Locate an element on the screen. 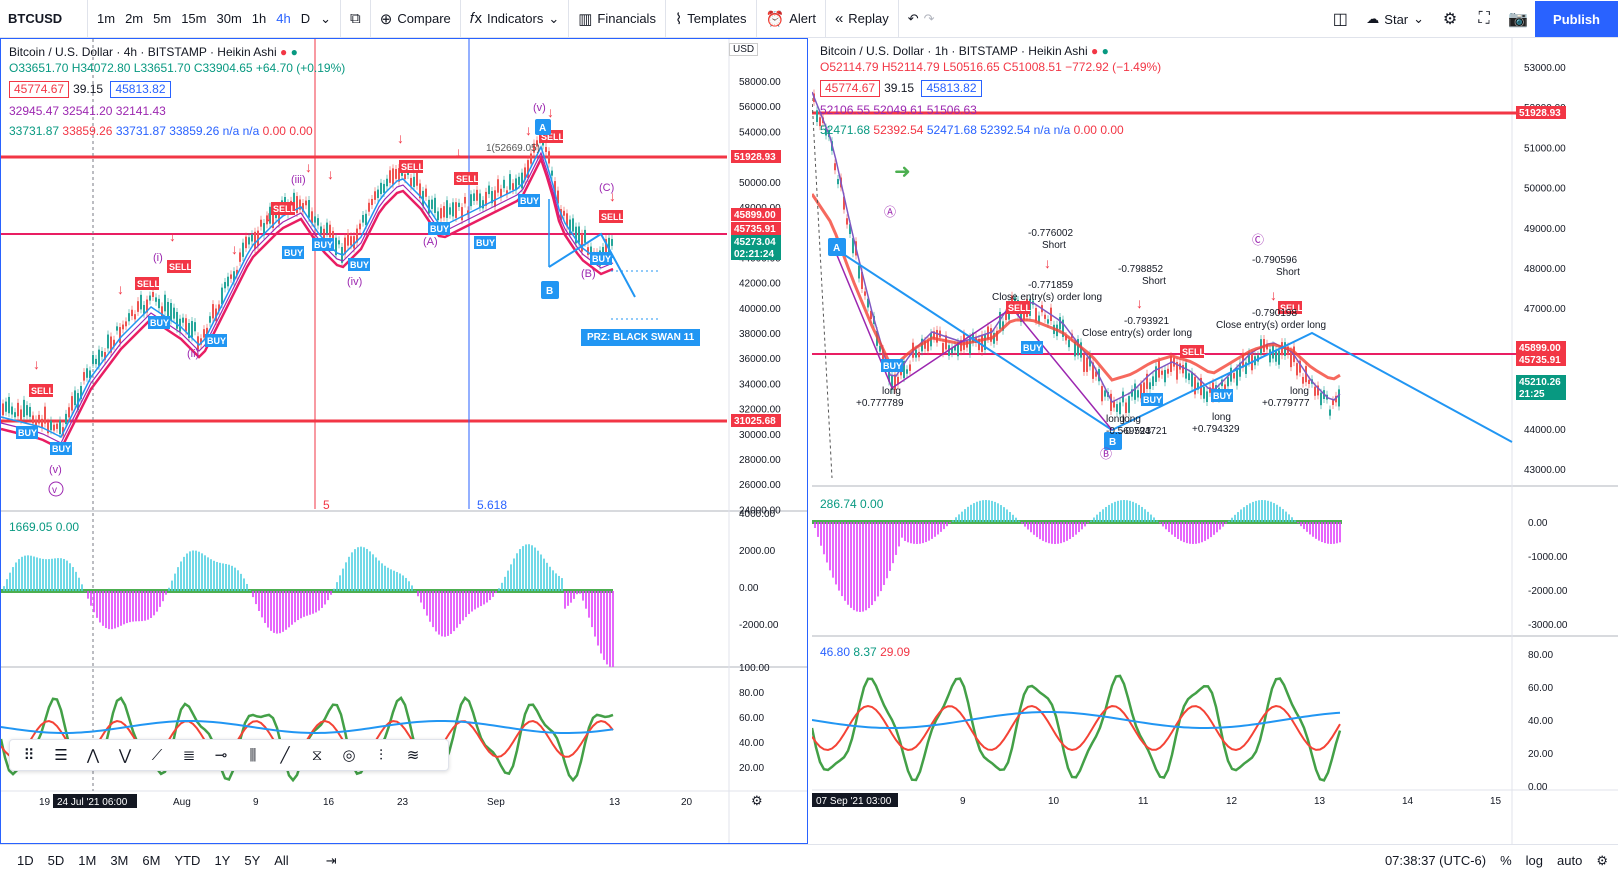  date-highlight is located at coordinates (855, 800).